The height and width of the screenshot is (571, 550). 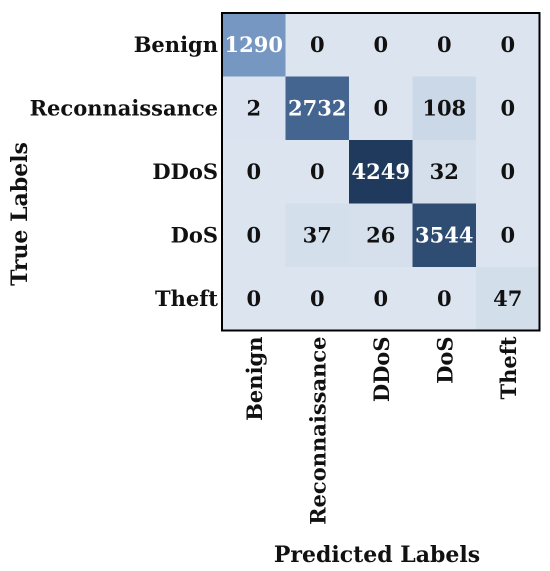 What do you see at coordinates (508, 367) in the screenshot?
I see `x-tick-label: Theft` at bounding box center [508, 367].